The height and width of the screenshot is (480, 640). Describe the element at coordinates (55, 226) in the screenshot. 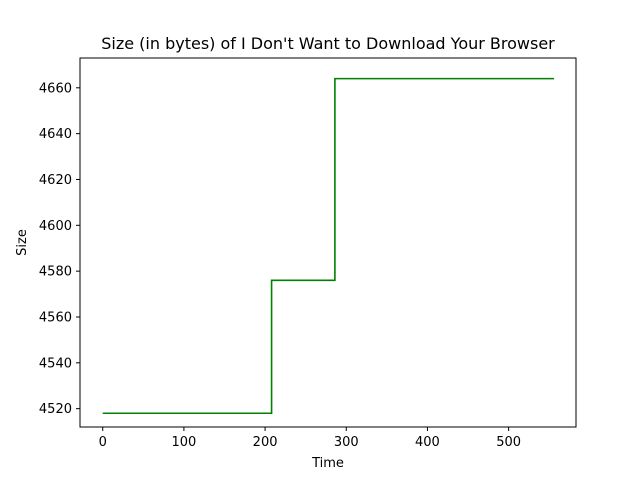

I see `y-tick-label: 4600` at that location.